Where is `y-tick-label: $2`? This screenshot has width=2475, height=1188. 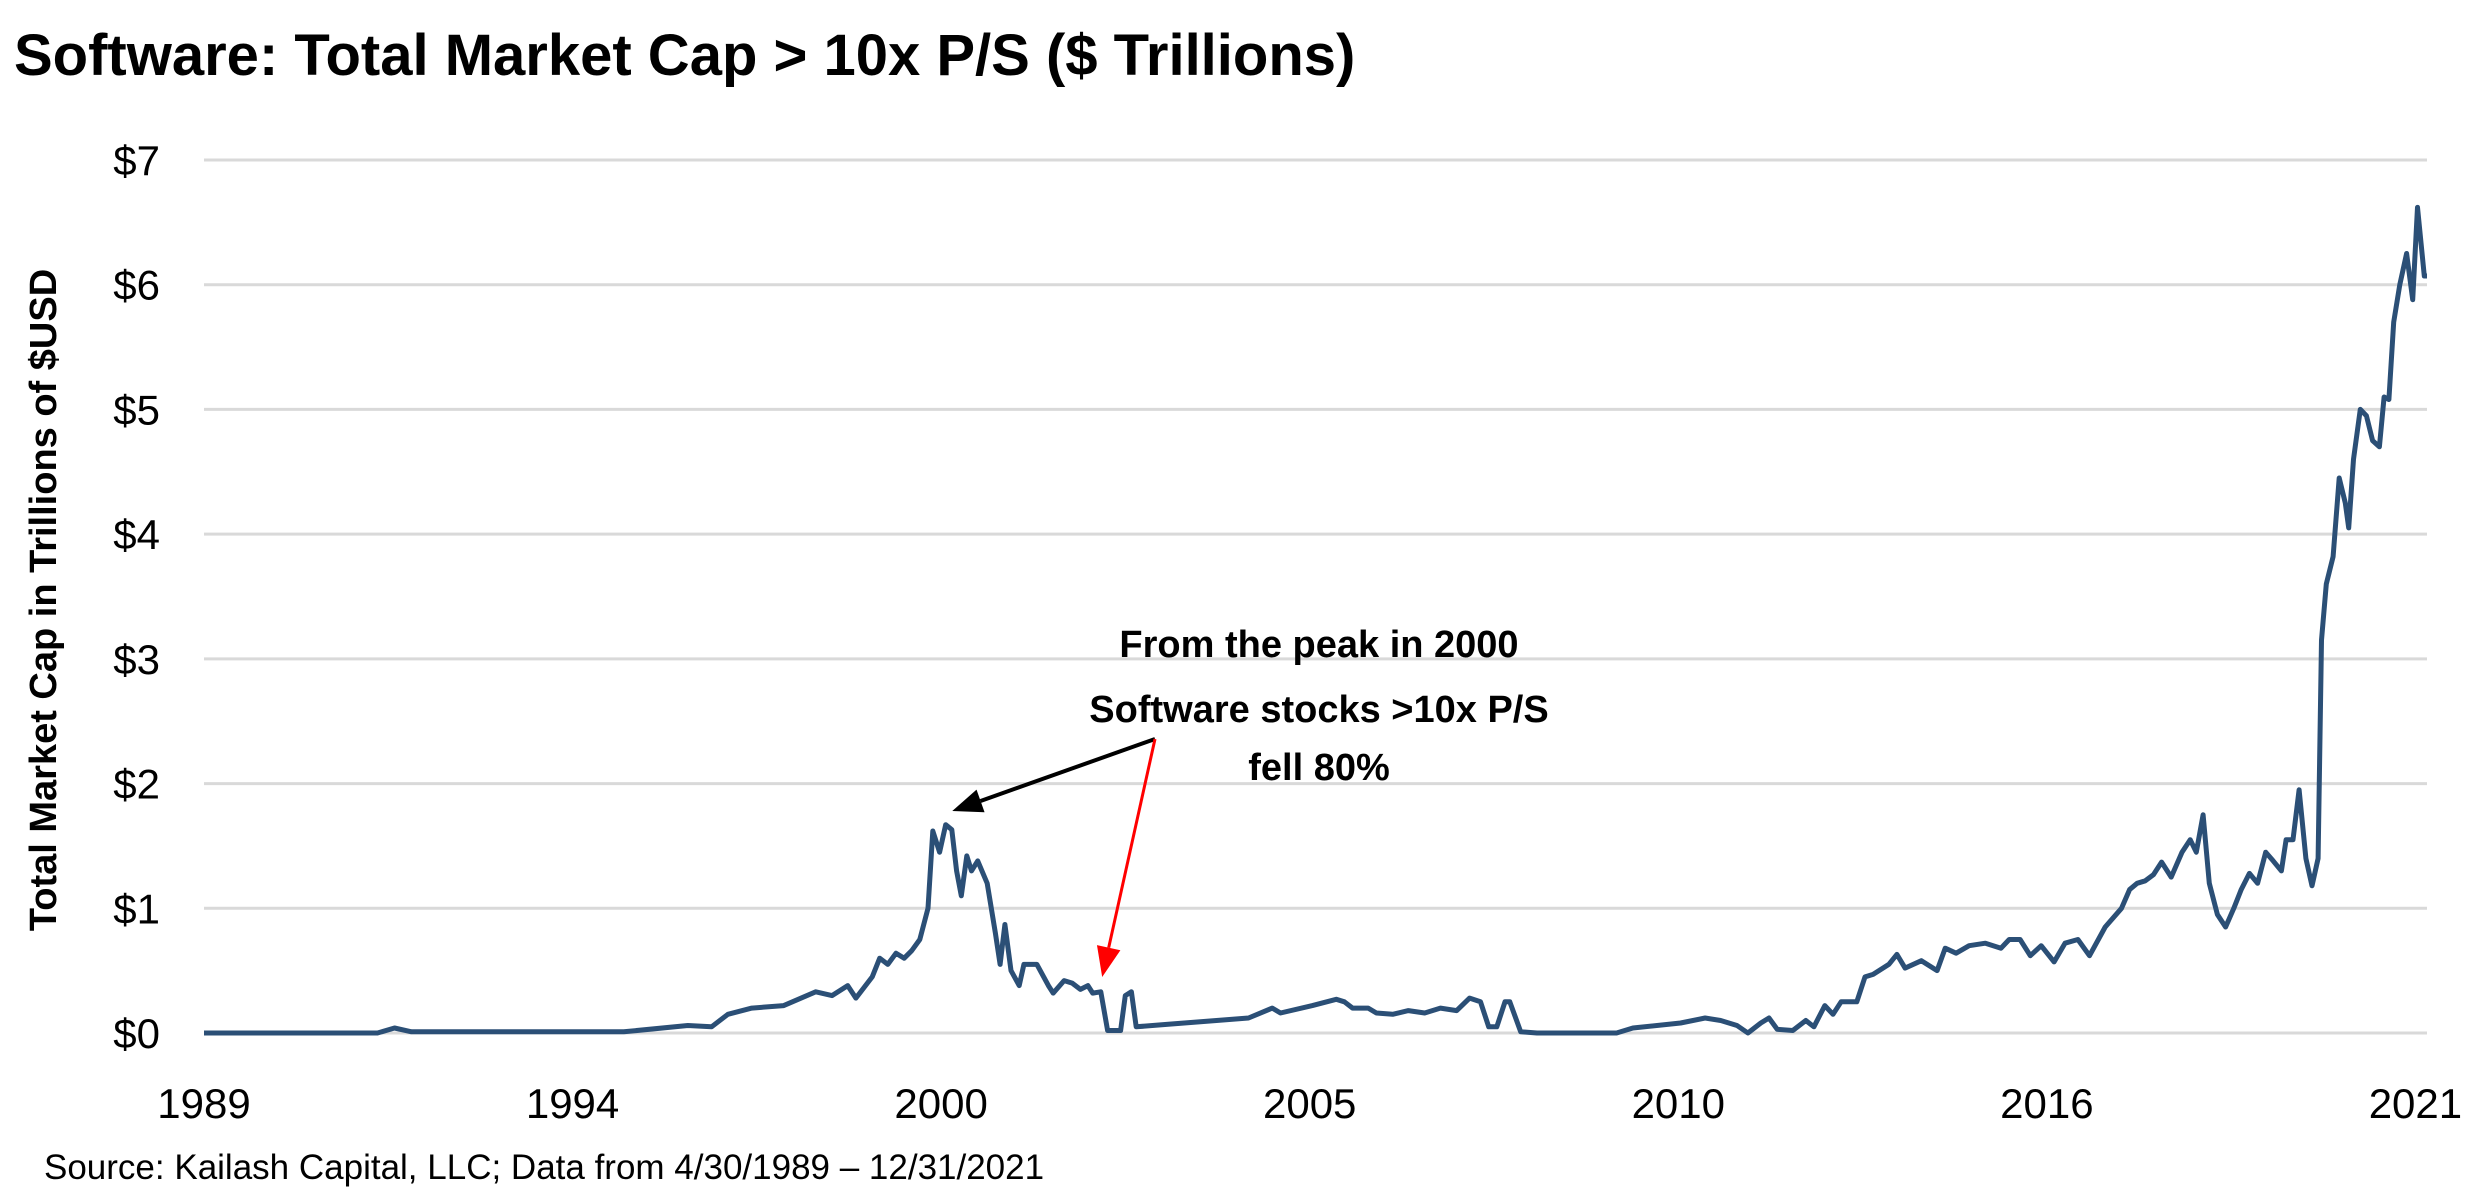
y-tick-label: $2 is located at coordinates (136, 784).